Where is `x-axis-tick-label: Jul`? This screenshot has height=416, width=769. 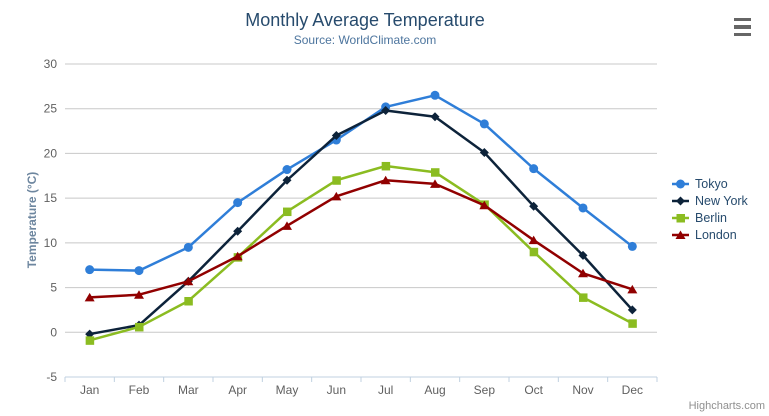
x-axis-tick-label: Jul is located at coordinates (385, 390).